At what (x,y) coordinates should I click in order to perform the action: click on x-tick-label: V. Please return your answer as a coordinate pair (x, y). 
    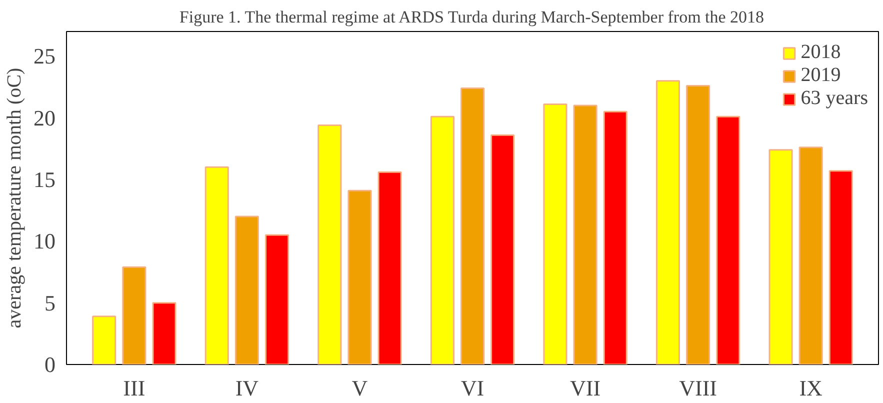
    Looking at the image, I should click on (360, 388).